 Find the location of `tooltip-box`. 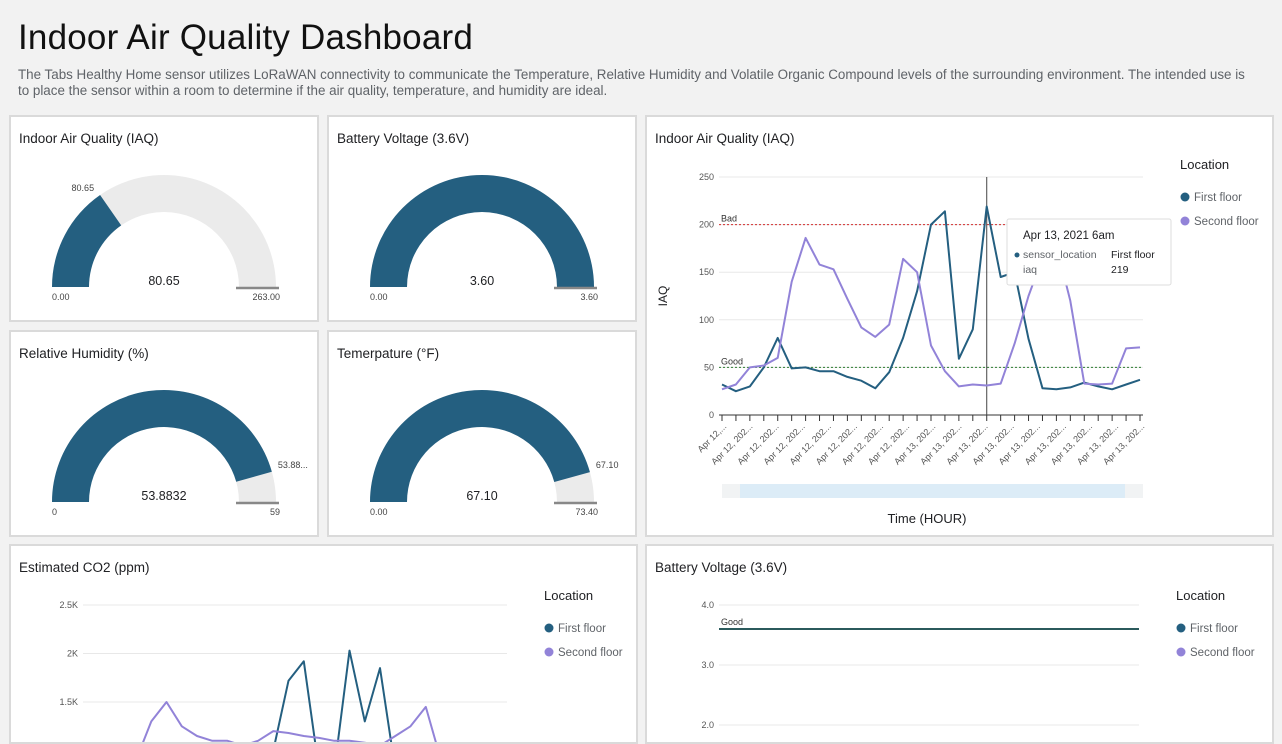

tooltip-box is located at coordinates (1089, 252).